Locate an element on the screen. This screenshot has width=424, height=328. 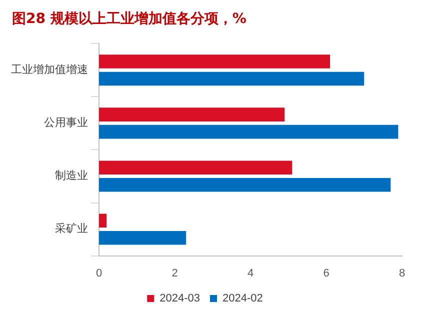
y-tick-label: 工业增加值增速 is located at coordinates (49, 69).